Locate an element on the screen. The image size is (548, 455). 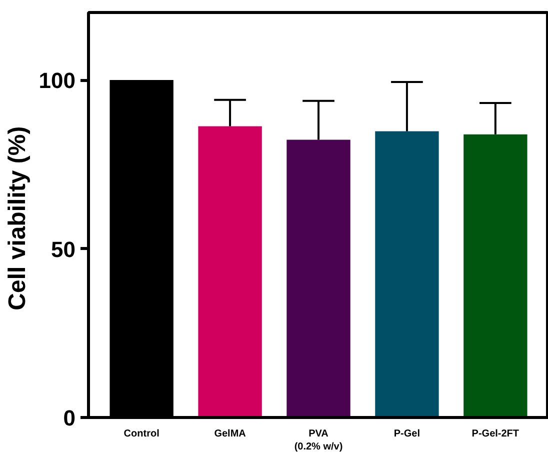
y-tick-label: 0 is located at coordinates (69, 418).